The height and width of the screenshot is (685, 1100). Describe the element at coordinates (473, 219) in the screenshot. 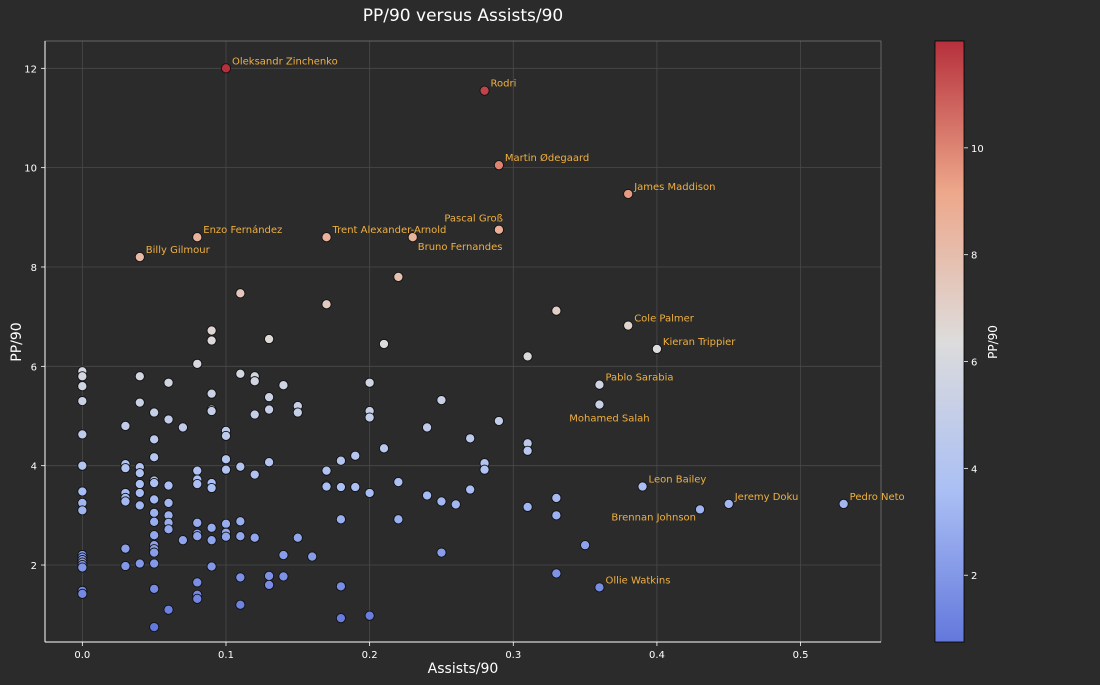

I see `point-label: Pascal Groß` at that location.